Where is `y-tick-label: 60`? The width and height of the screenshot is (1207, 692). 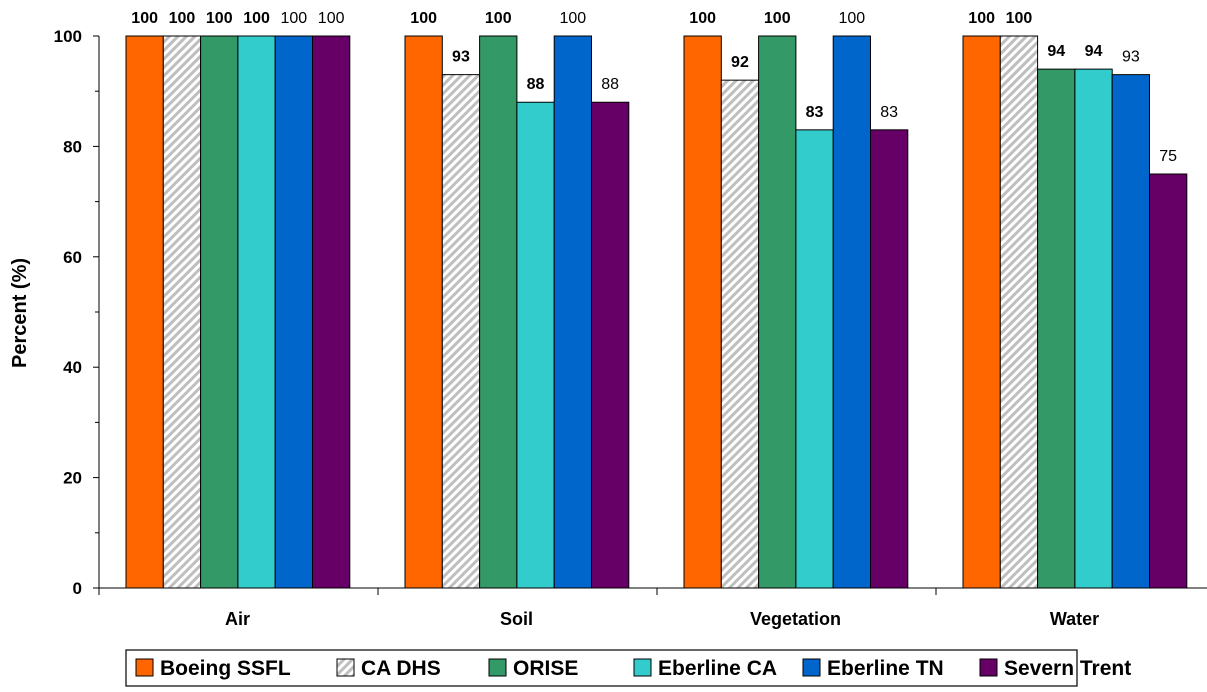
y-tick-label: 60 is located at coordinates (72, 257).